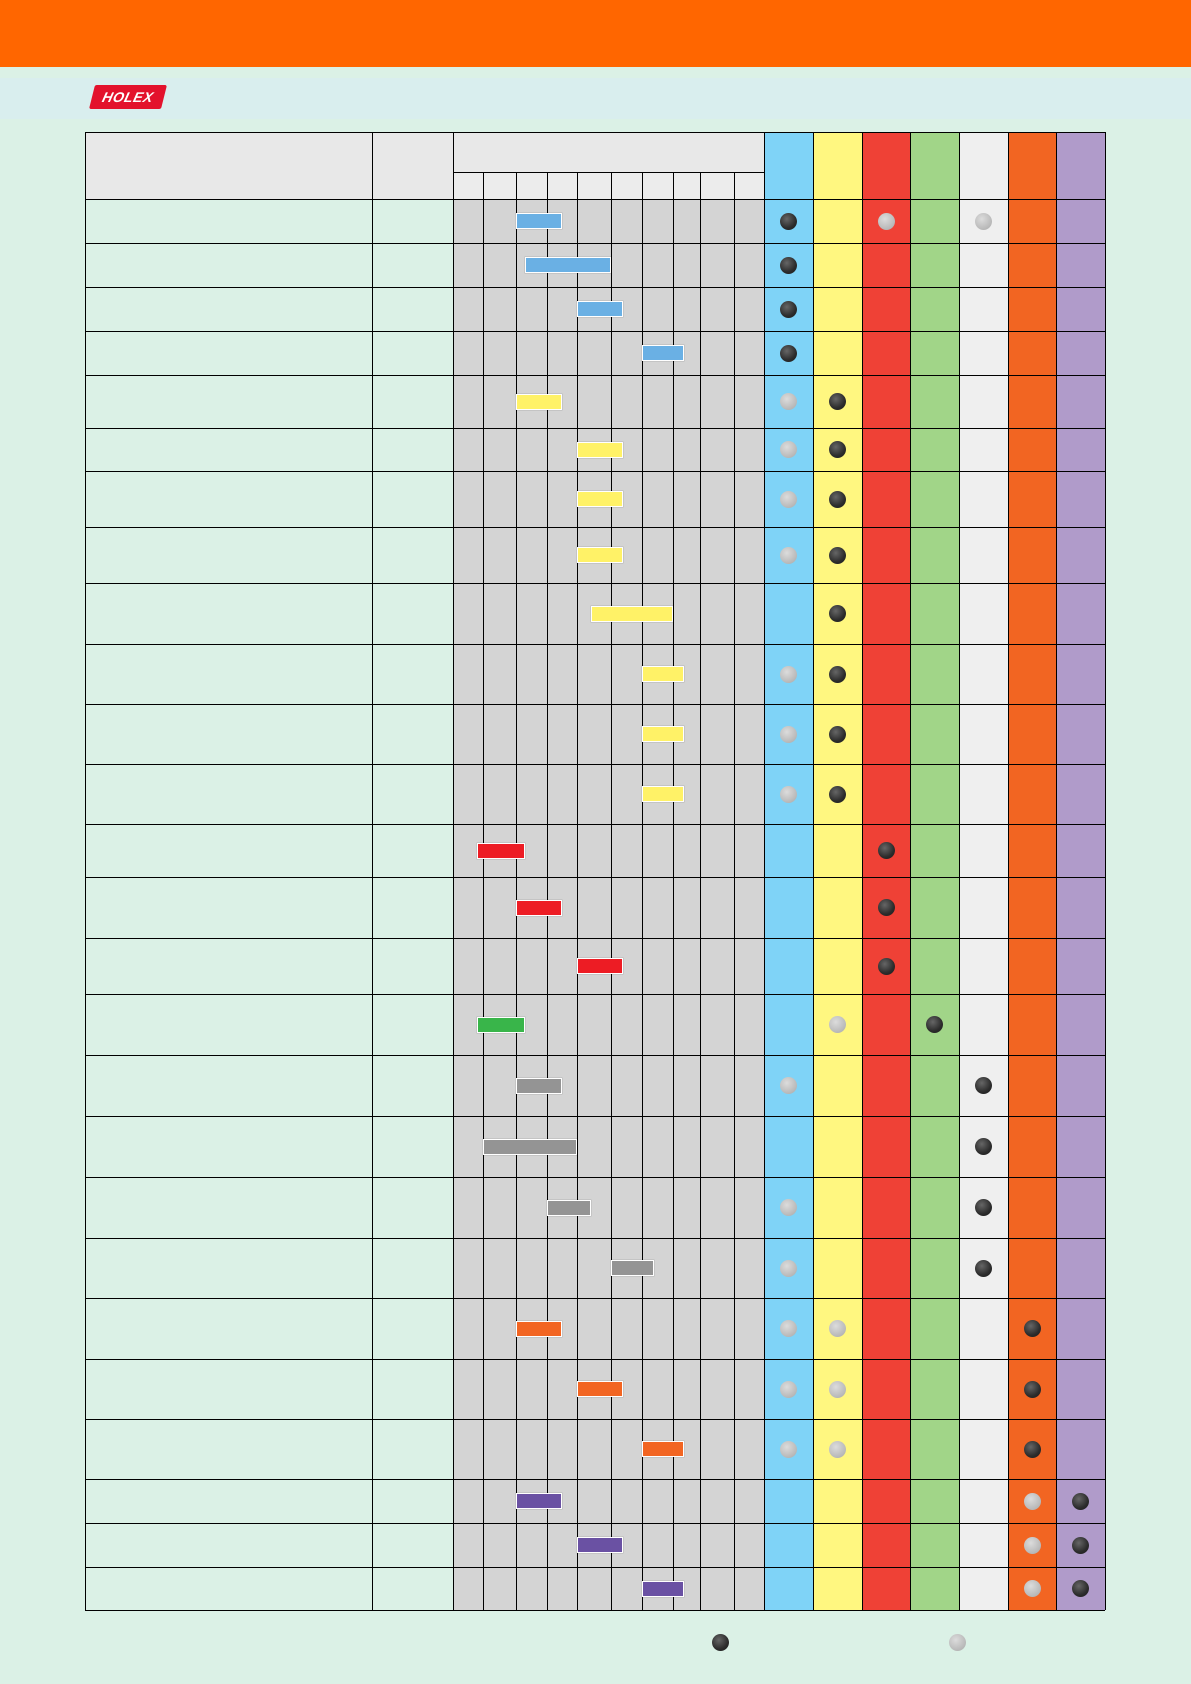 This screenshot has height=1684, width=1191. What do you see at coordinates (720, 1642) in the screenshot?
I see `legend-full-dot-icon` at bounding box center [720, 1642].